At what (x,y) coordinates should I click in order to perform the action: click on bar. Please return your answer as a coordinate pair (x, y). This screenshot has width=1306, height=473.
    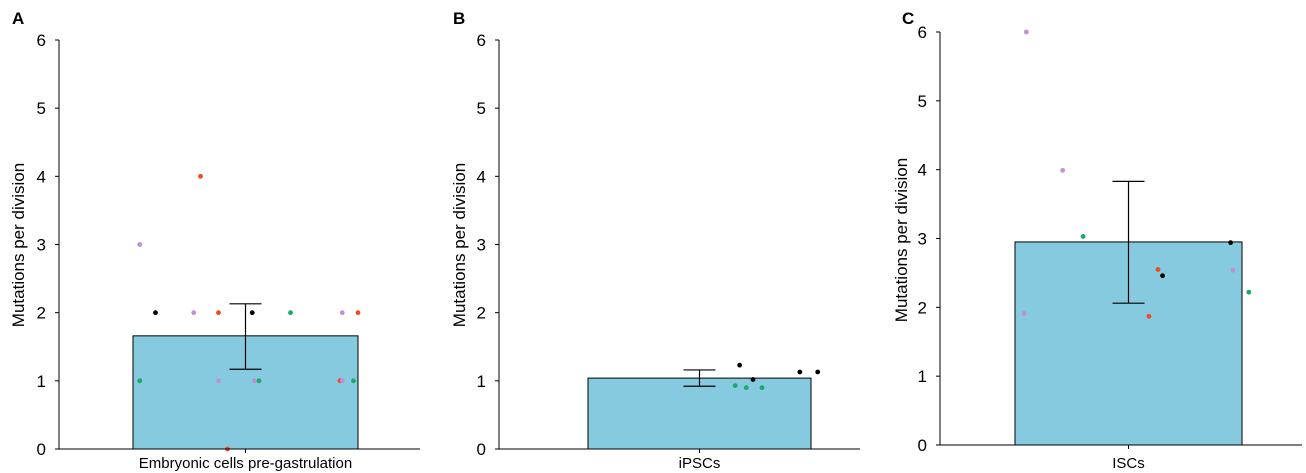
    Looking at the image, I should click on (699, 413).